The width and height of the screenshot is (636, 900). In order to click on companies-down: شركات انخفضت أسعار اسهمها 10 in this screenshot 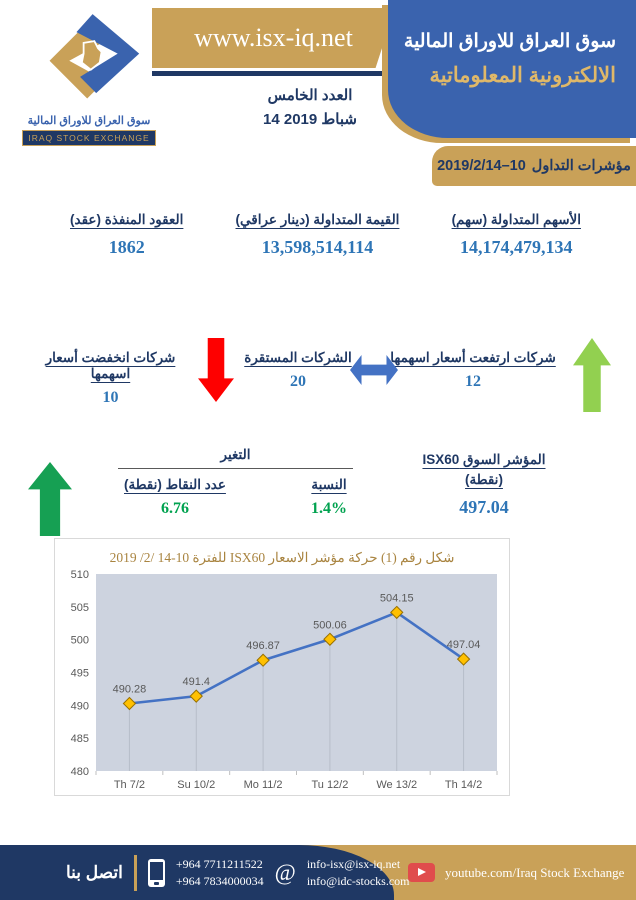, I will do `click(110, 378)`.